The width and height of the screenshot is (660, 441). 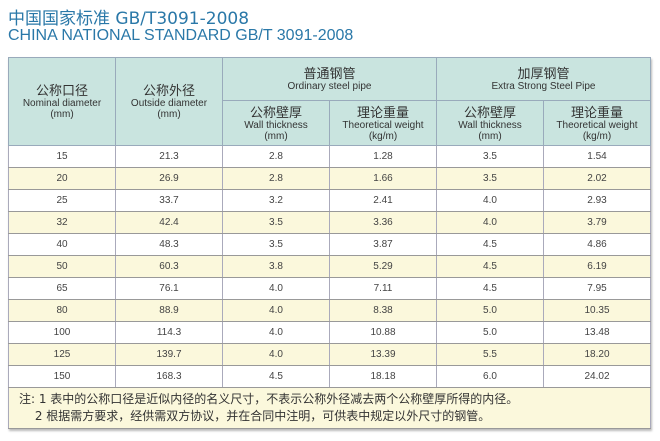 What do you see at coordinates (169, 200) in the screenshot?
I see `table-cell: 33.7` at bounding box center [169, 200].